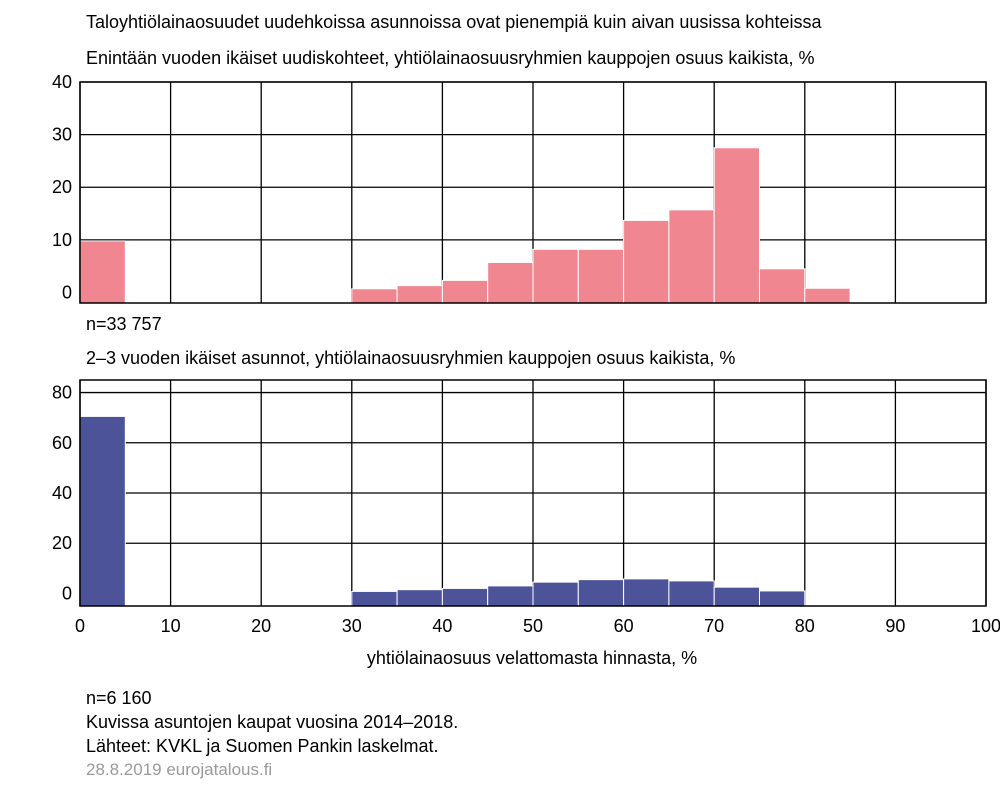  Describe the element at coordinates (67, 593) in the screenshot. I see `bottom-y-tick-label: 0` at that location.